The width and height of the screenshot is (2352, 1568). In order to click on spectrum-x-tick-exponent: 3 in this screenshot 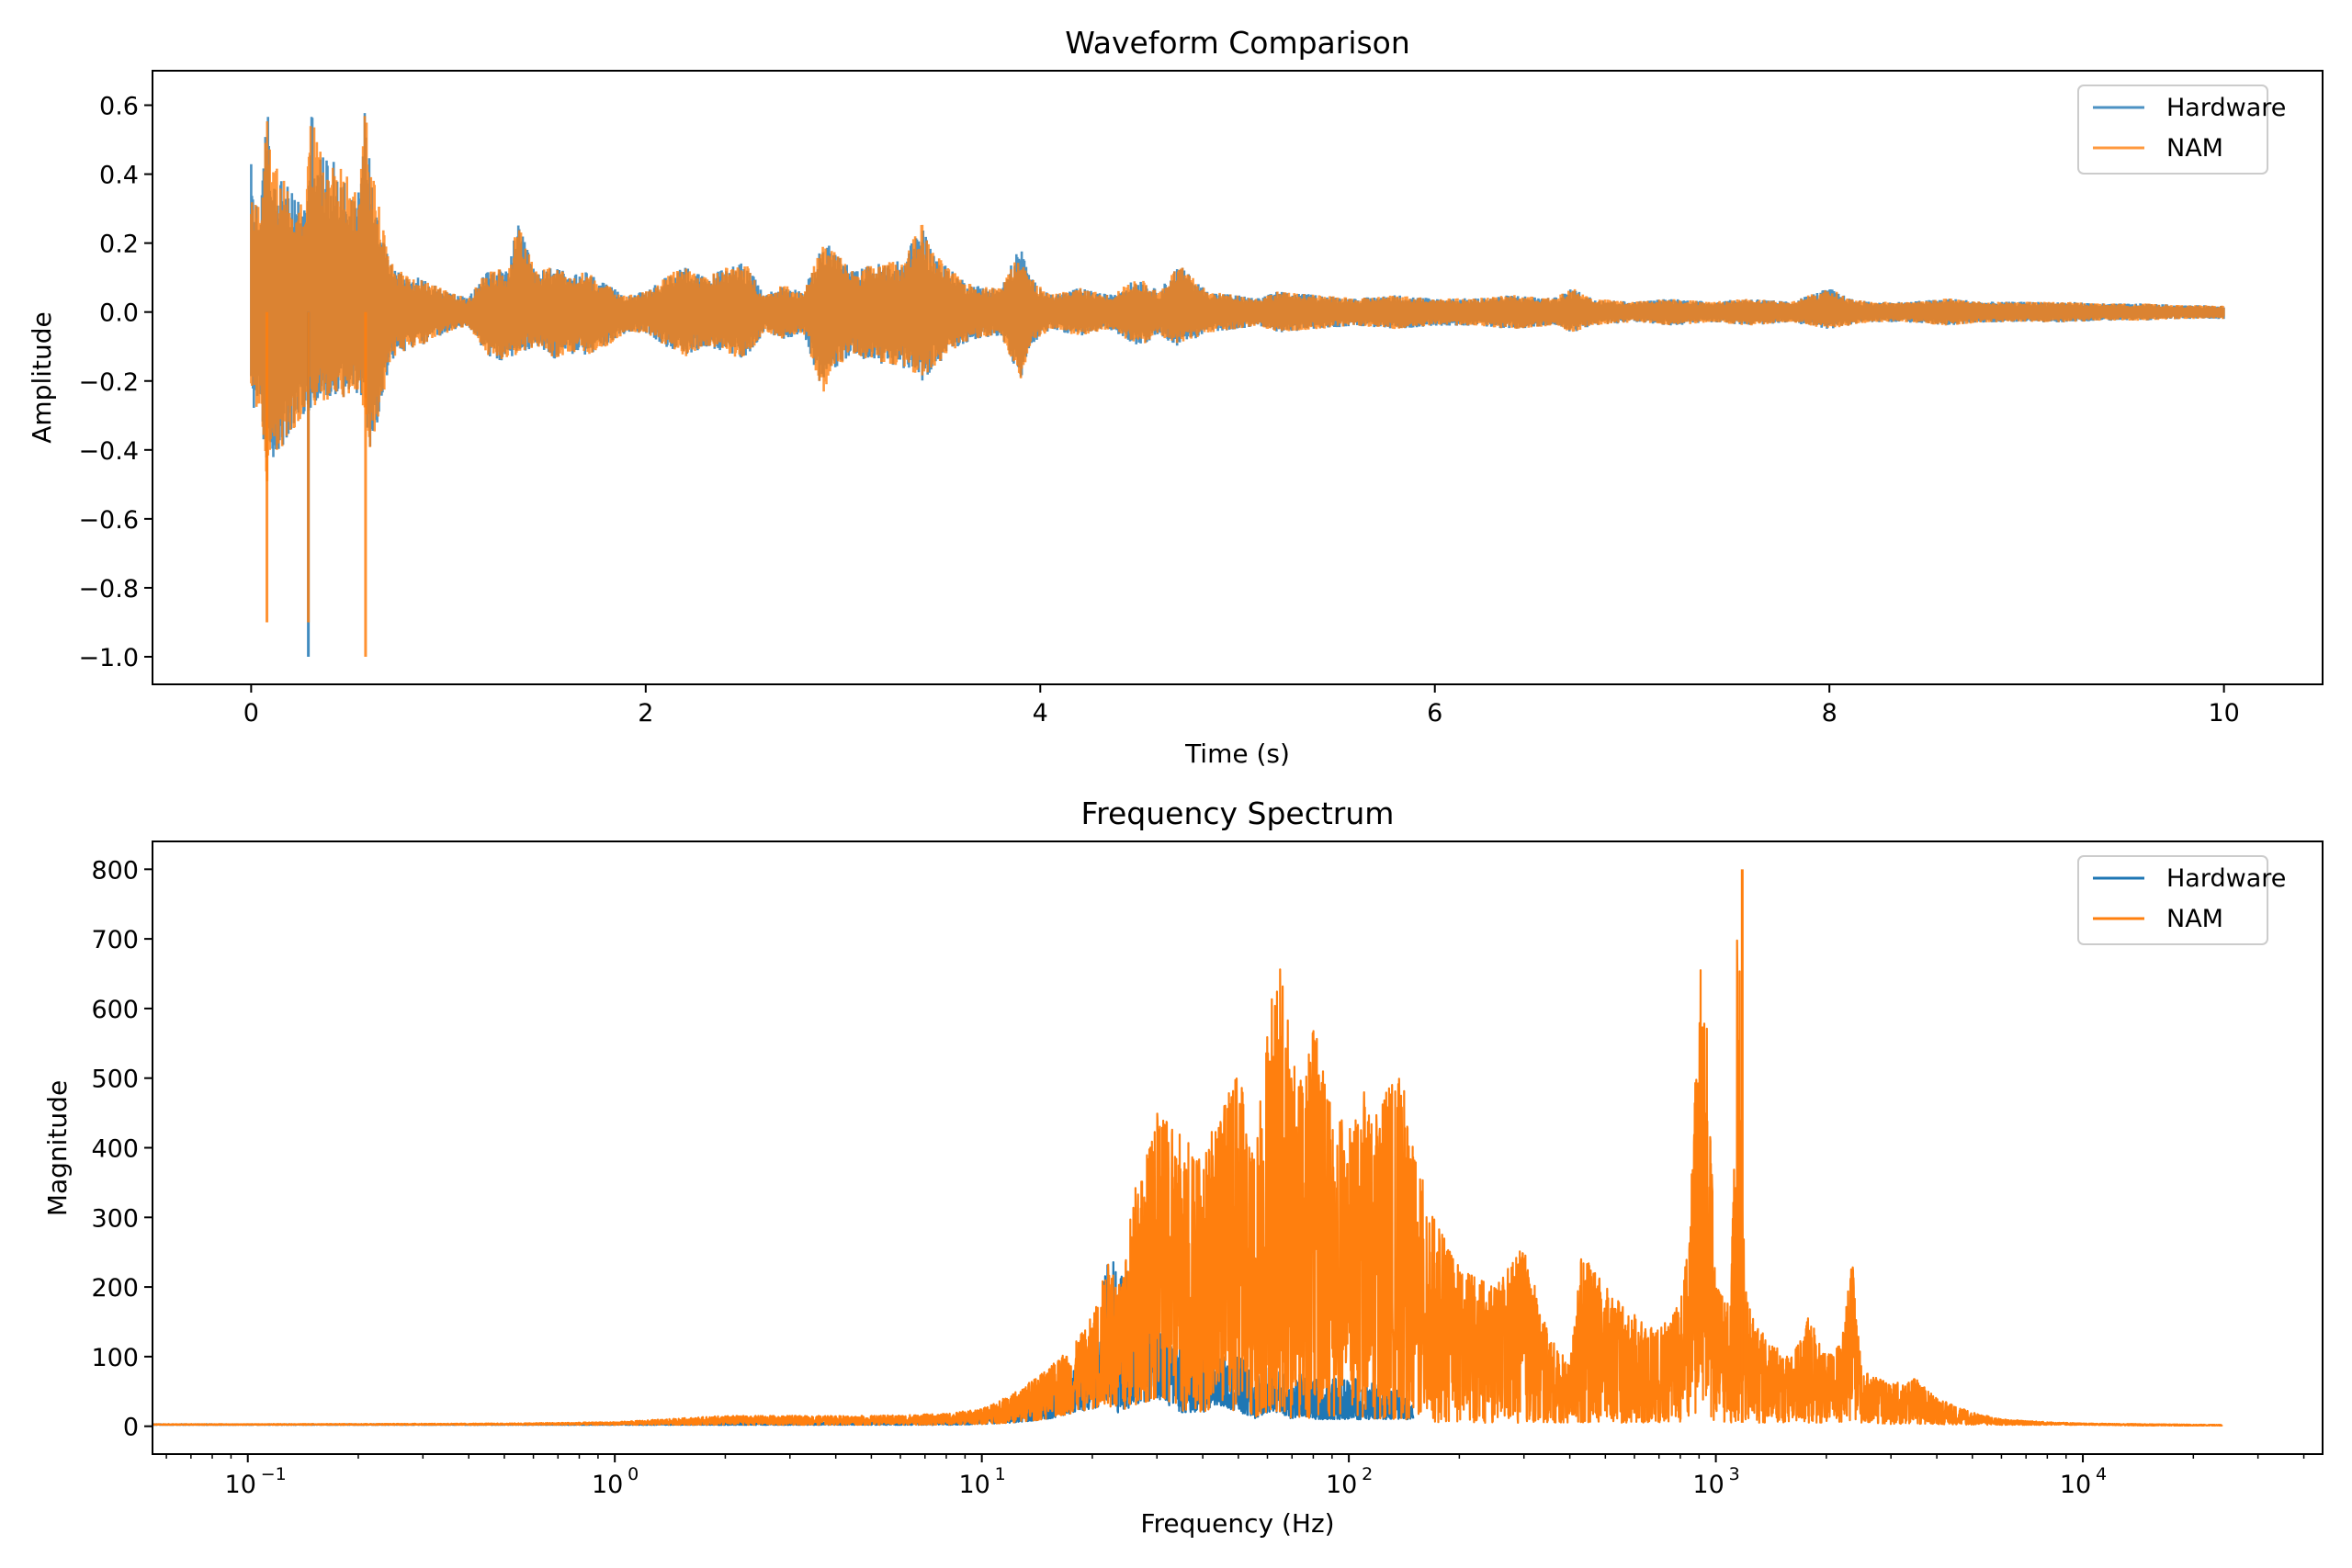, I will do `click(1735, 1474)`.